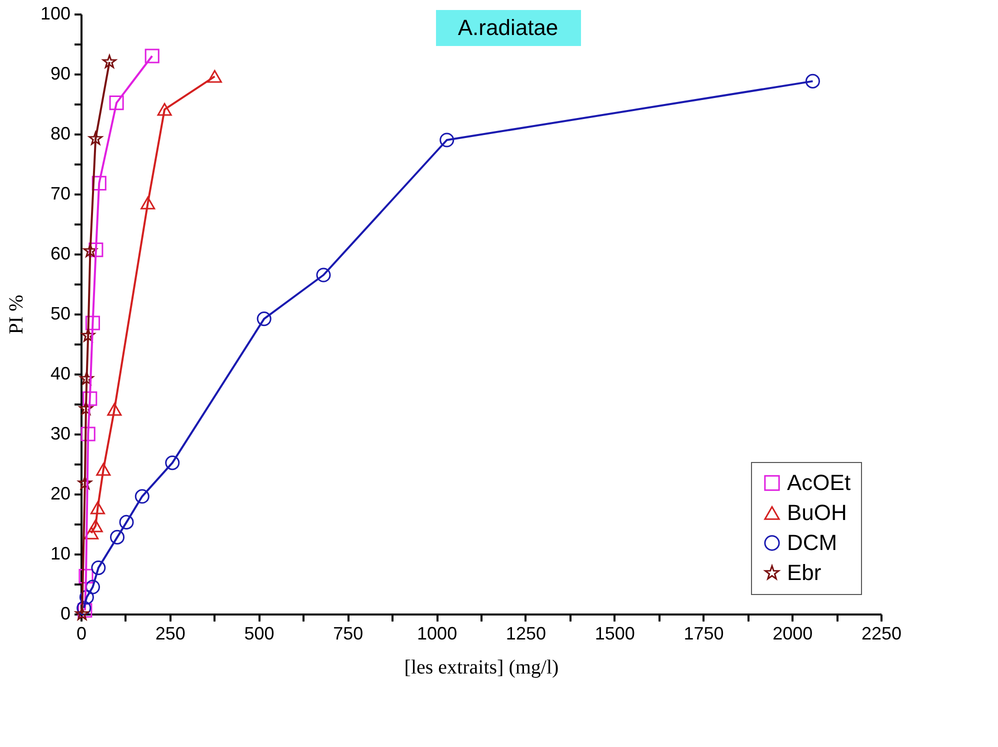 The width and height of the screenshot is (998, 747). Describe the element at coordinates (60, 74) in the screenshot. I see `y-tick-label: 90` at that location.